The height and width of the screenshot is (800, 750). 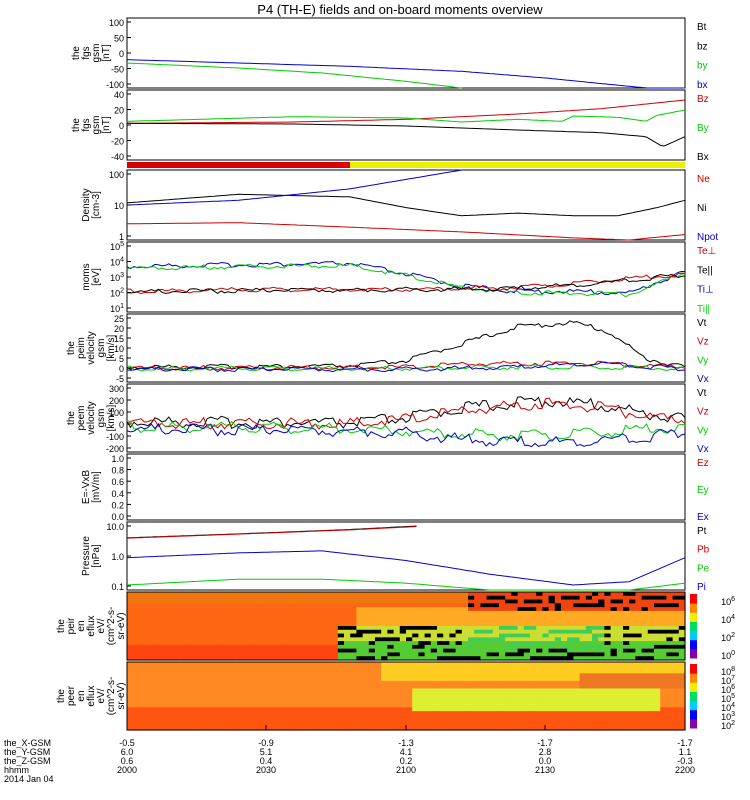 I want to click on legend-entry: Ne, so click(x=703, y=179).